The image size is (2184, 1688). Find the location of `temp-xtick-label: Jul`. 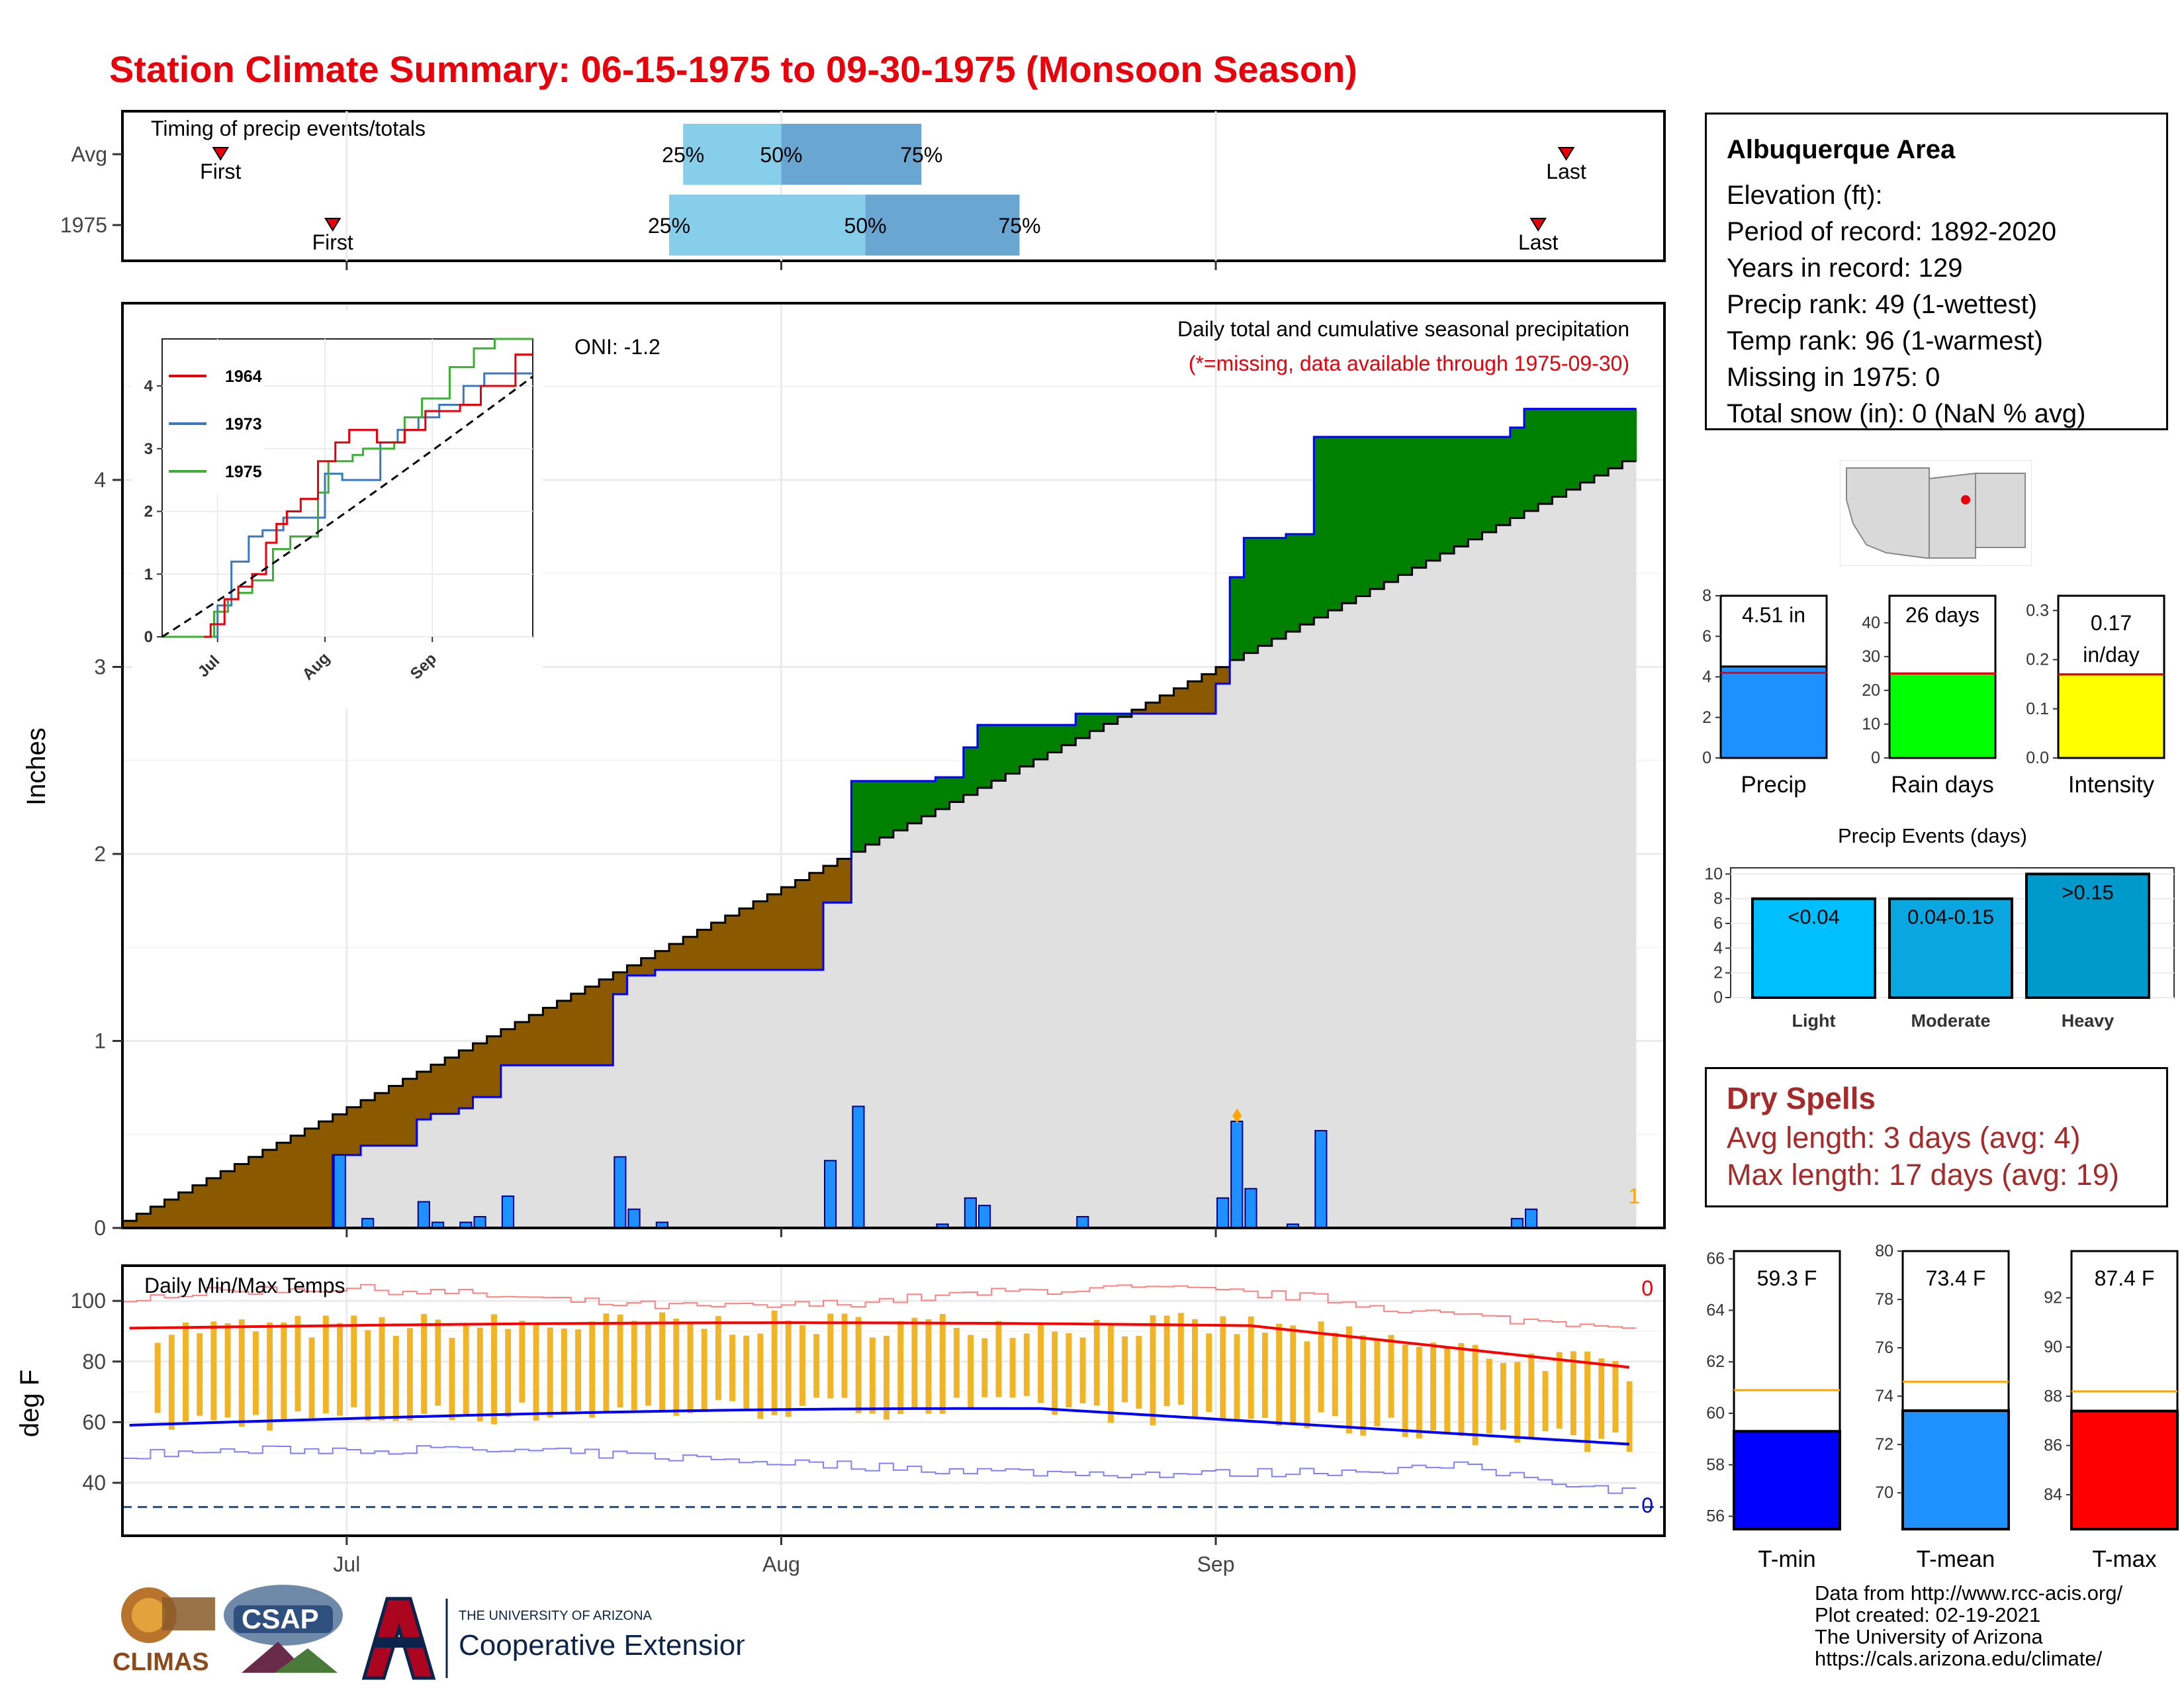

temp-xtick-label: Jul is located at coordinates (346, 1564).